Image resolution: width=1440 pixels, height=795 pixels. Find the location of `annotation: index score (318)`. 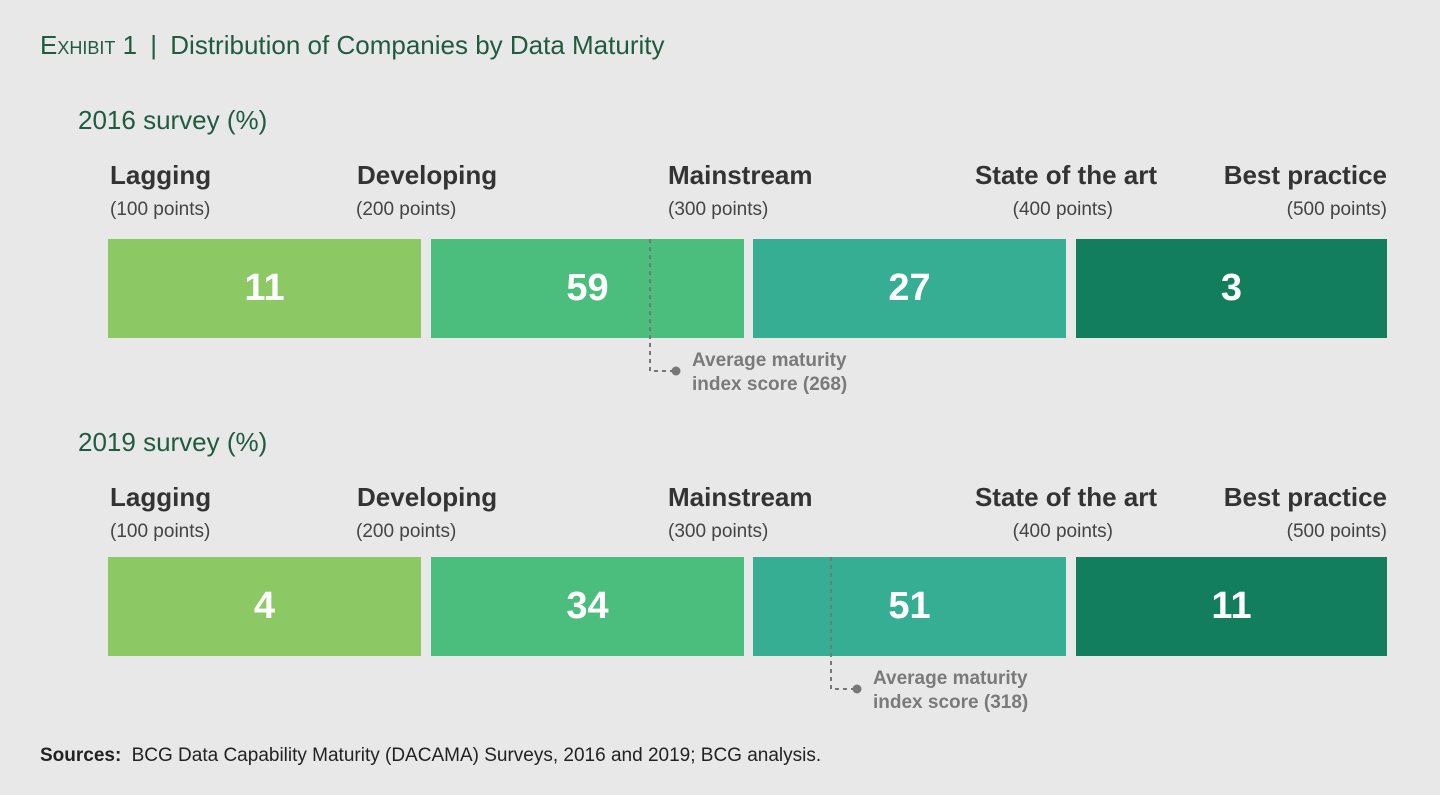

annotation: index score (318) is located at coordinates (950, 702).